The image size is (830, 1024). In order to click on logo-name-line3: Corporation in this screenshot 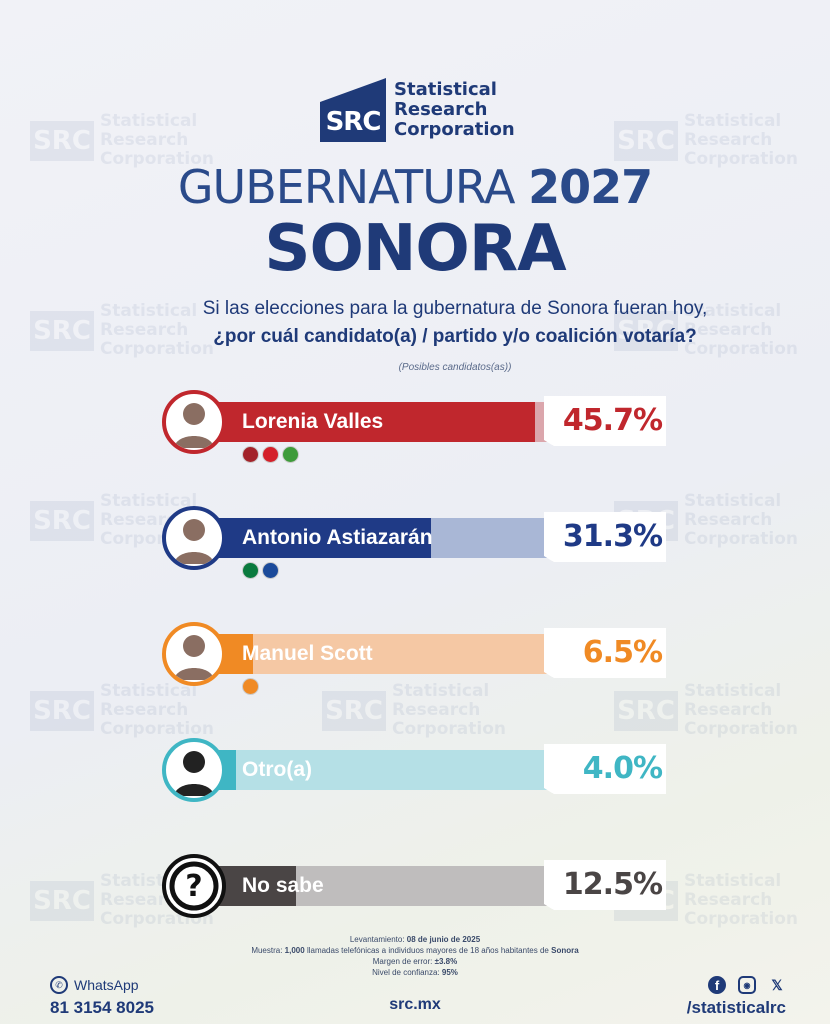, I will do `click(454, 129)`.